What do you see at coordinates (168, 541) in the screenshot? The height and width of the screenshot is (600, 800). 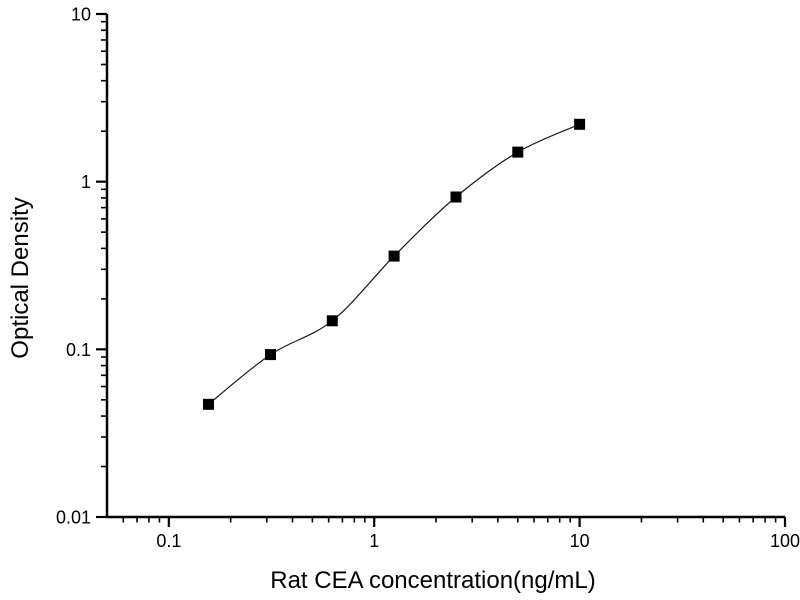 I see `x-tick-label: 0.1` at bounding box center [168, 541].